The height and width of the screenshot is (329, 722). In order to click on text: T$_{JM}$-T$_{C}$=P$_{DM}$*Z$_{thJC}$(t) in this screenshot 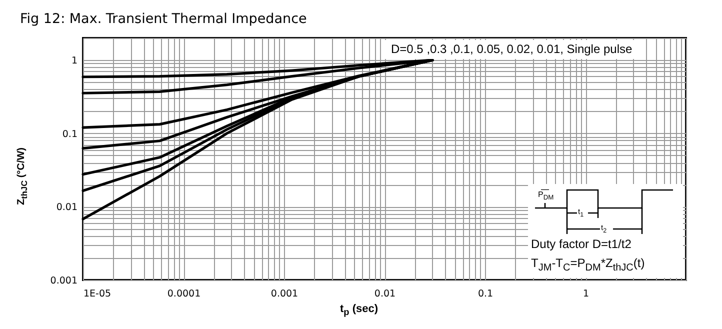, I will do `click(588, 265)`.